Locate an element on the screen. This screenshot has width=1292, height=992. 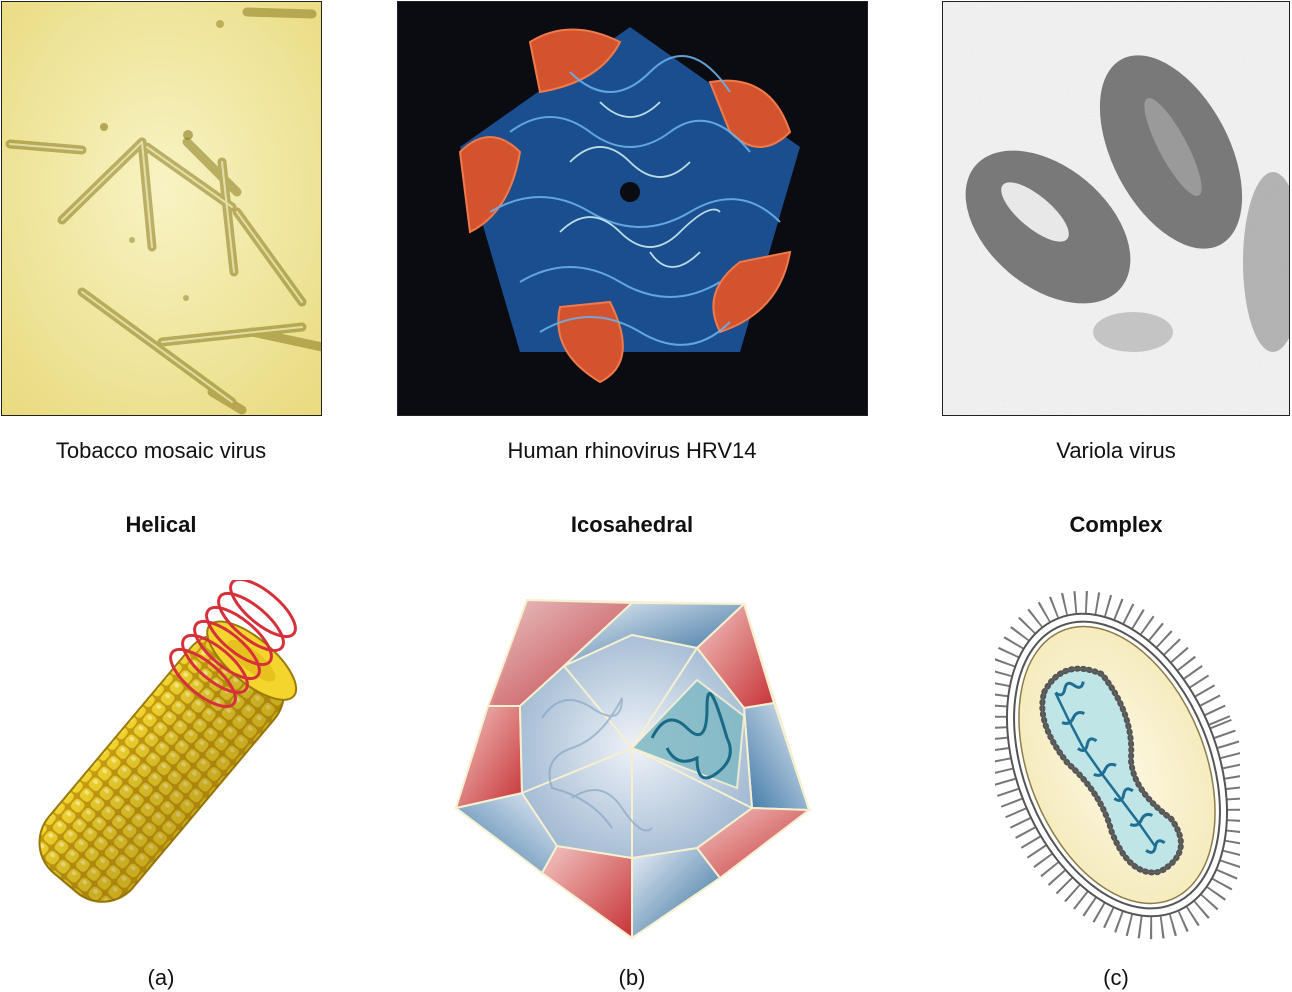
label-b: (b) is located at coordinates (632, 977).